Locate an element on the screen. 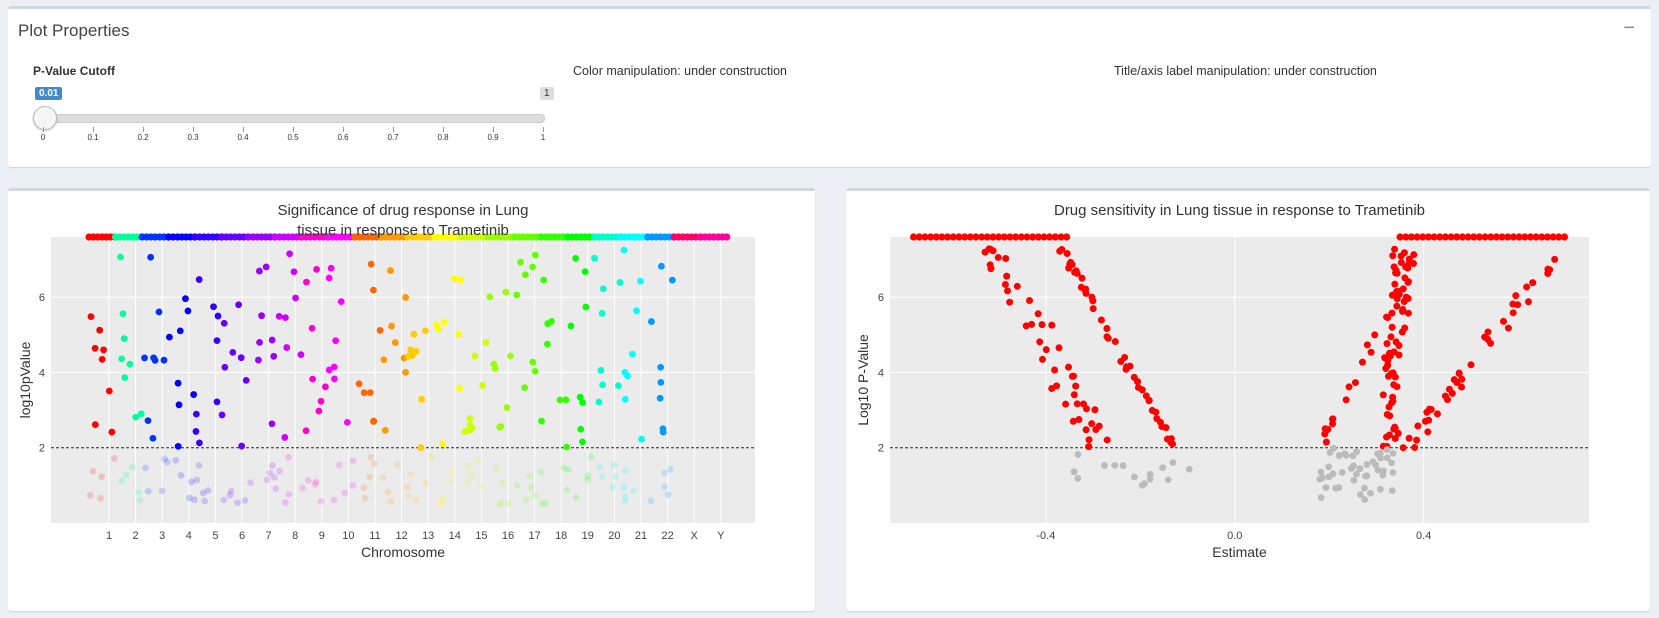 This screenshot has height=618, width=1659. x-tick-label: 19 is located at coordinates (588, 536).